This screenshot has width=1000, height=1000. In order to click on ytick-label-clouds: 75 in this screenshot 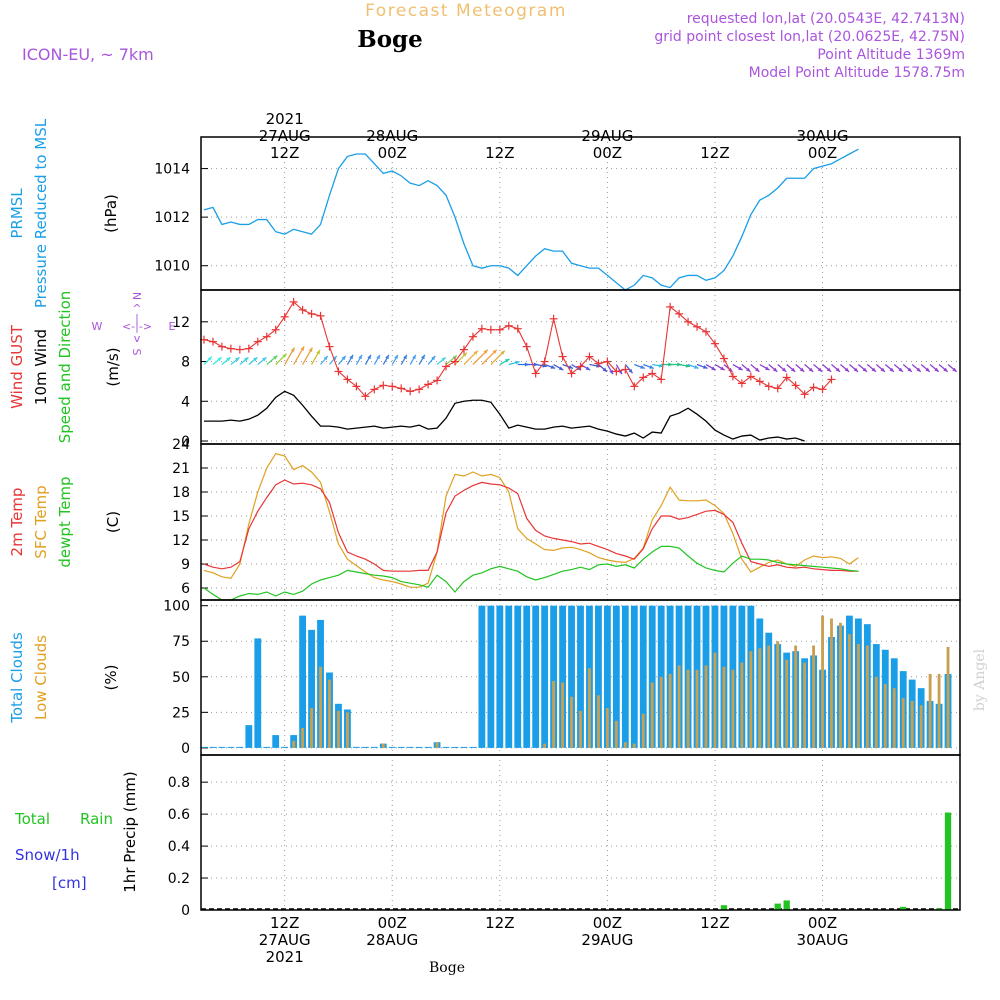, I will do `click(181, 642)`.